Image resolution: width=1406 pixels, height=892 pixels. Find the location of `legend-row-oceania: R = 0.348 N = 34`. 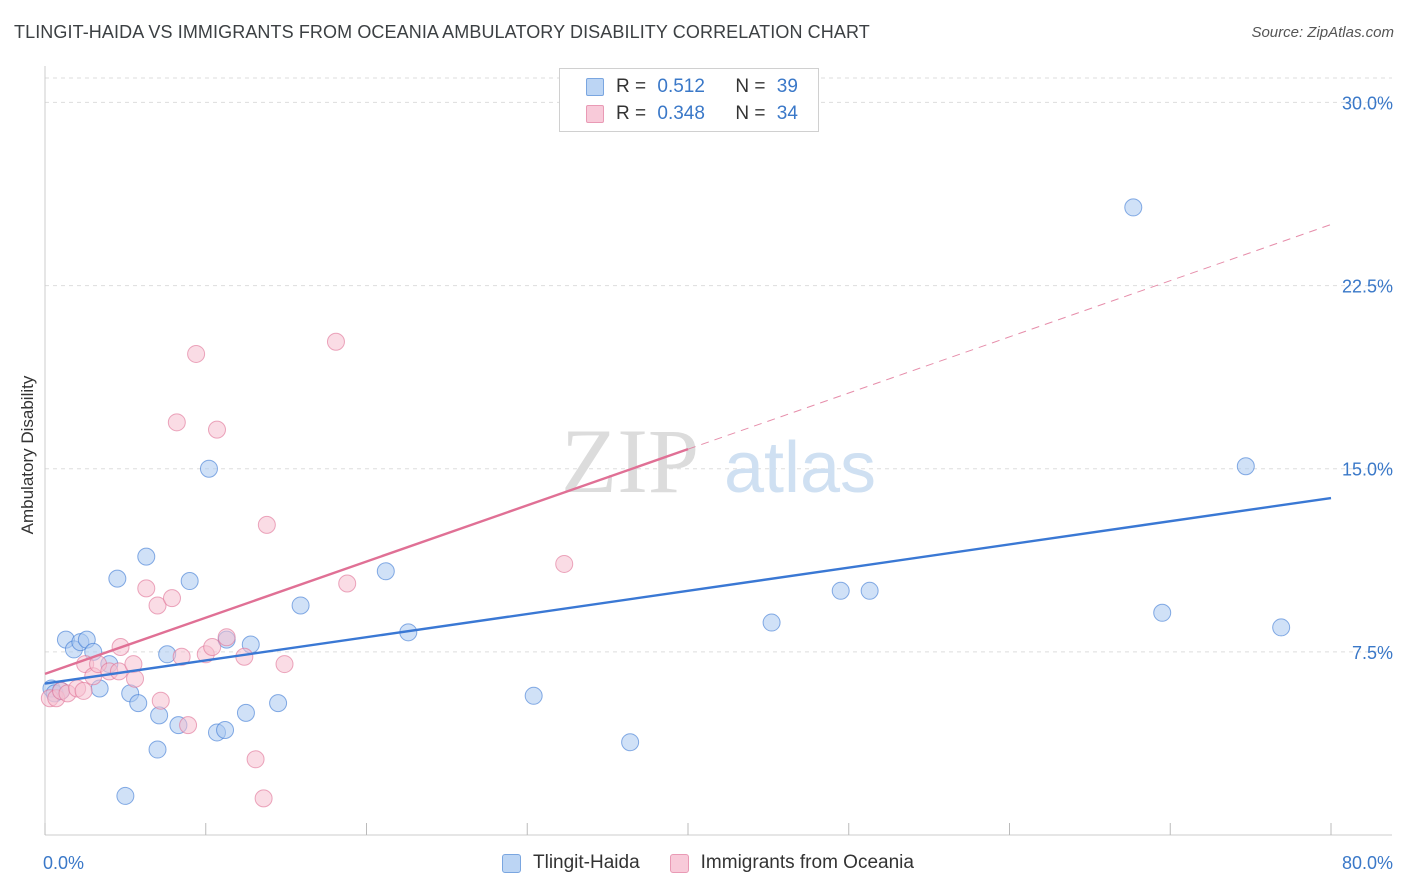

legend-row-oceania: R = 0.348 N = 34 is located at coordinates (692, 114).